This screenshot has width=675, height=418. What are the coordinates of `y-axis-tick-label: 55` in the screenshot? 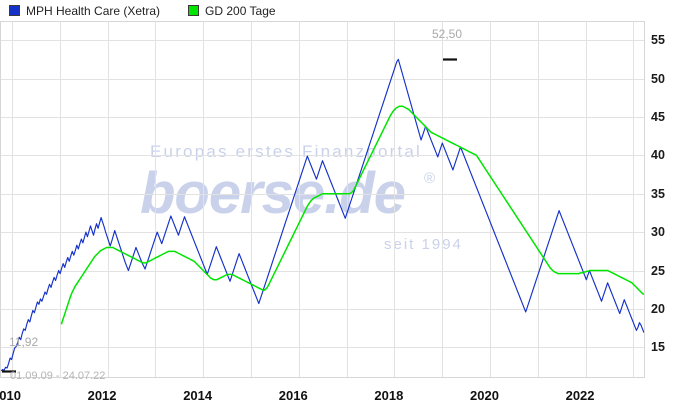 It's located at (658, 40).